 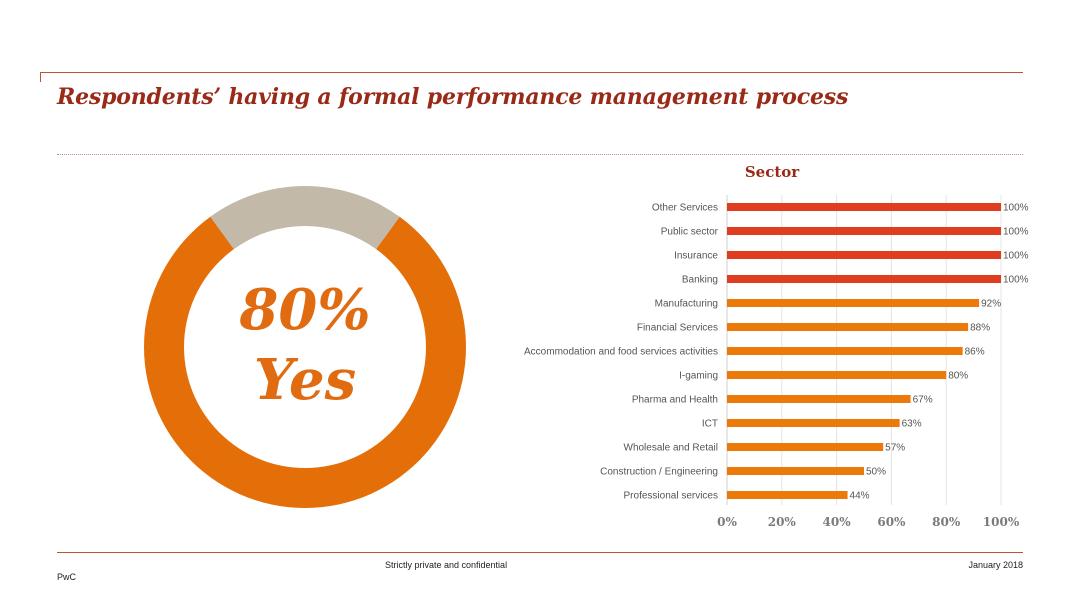 What do you see at coordinates (980, 328) in the screenshot?
I see `data-label: 88%` at bounding box center [980, 328].